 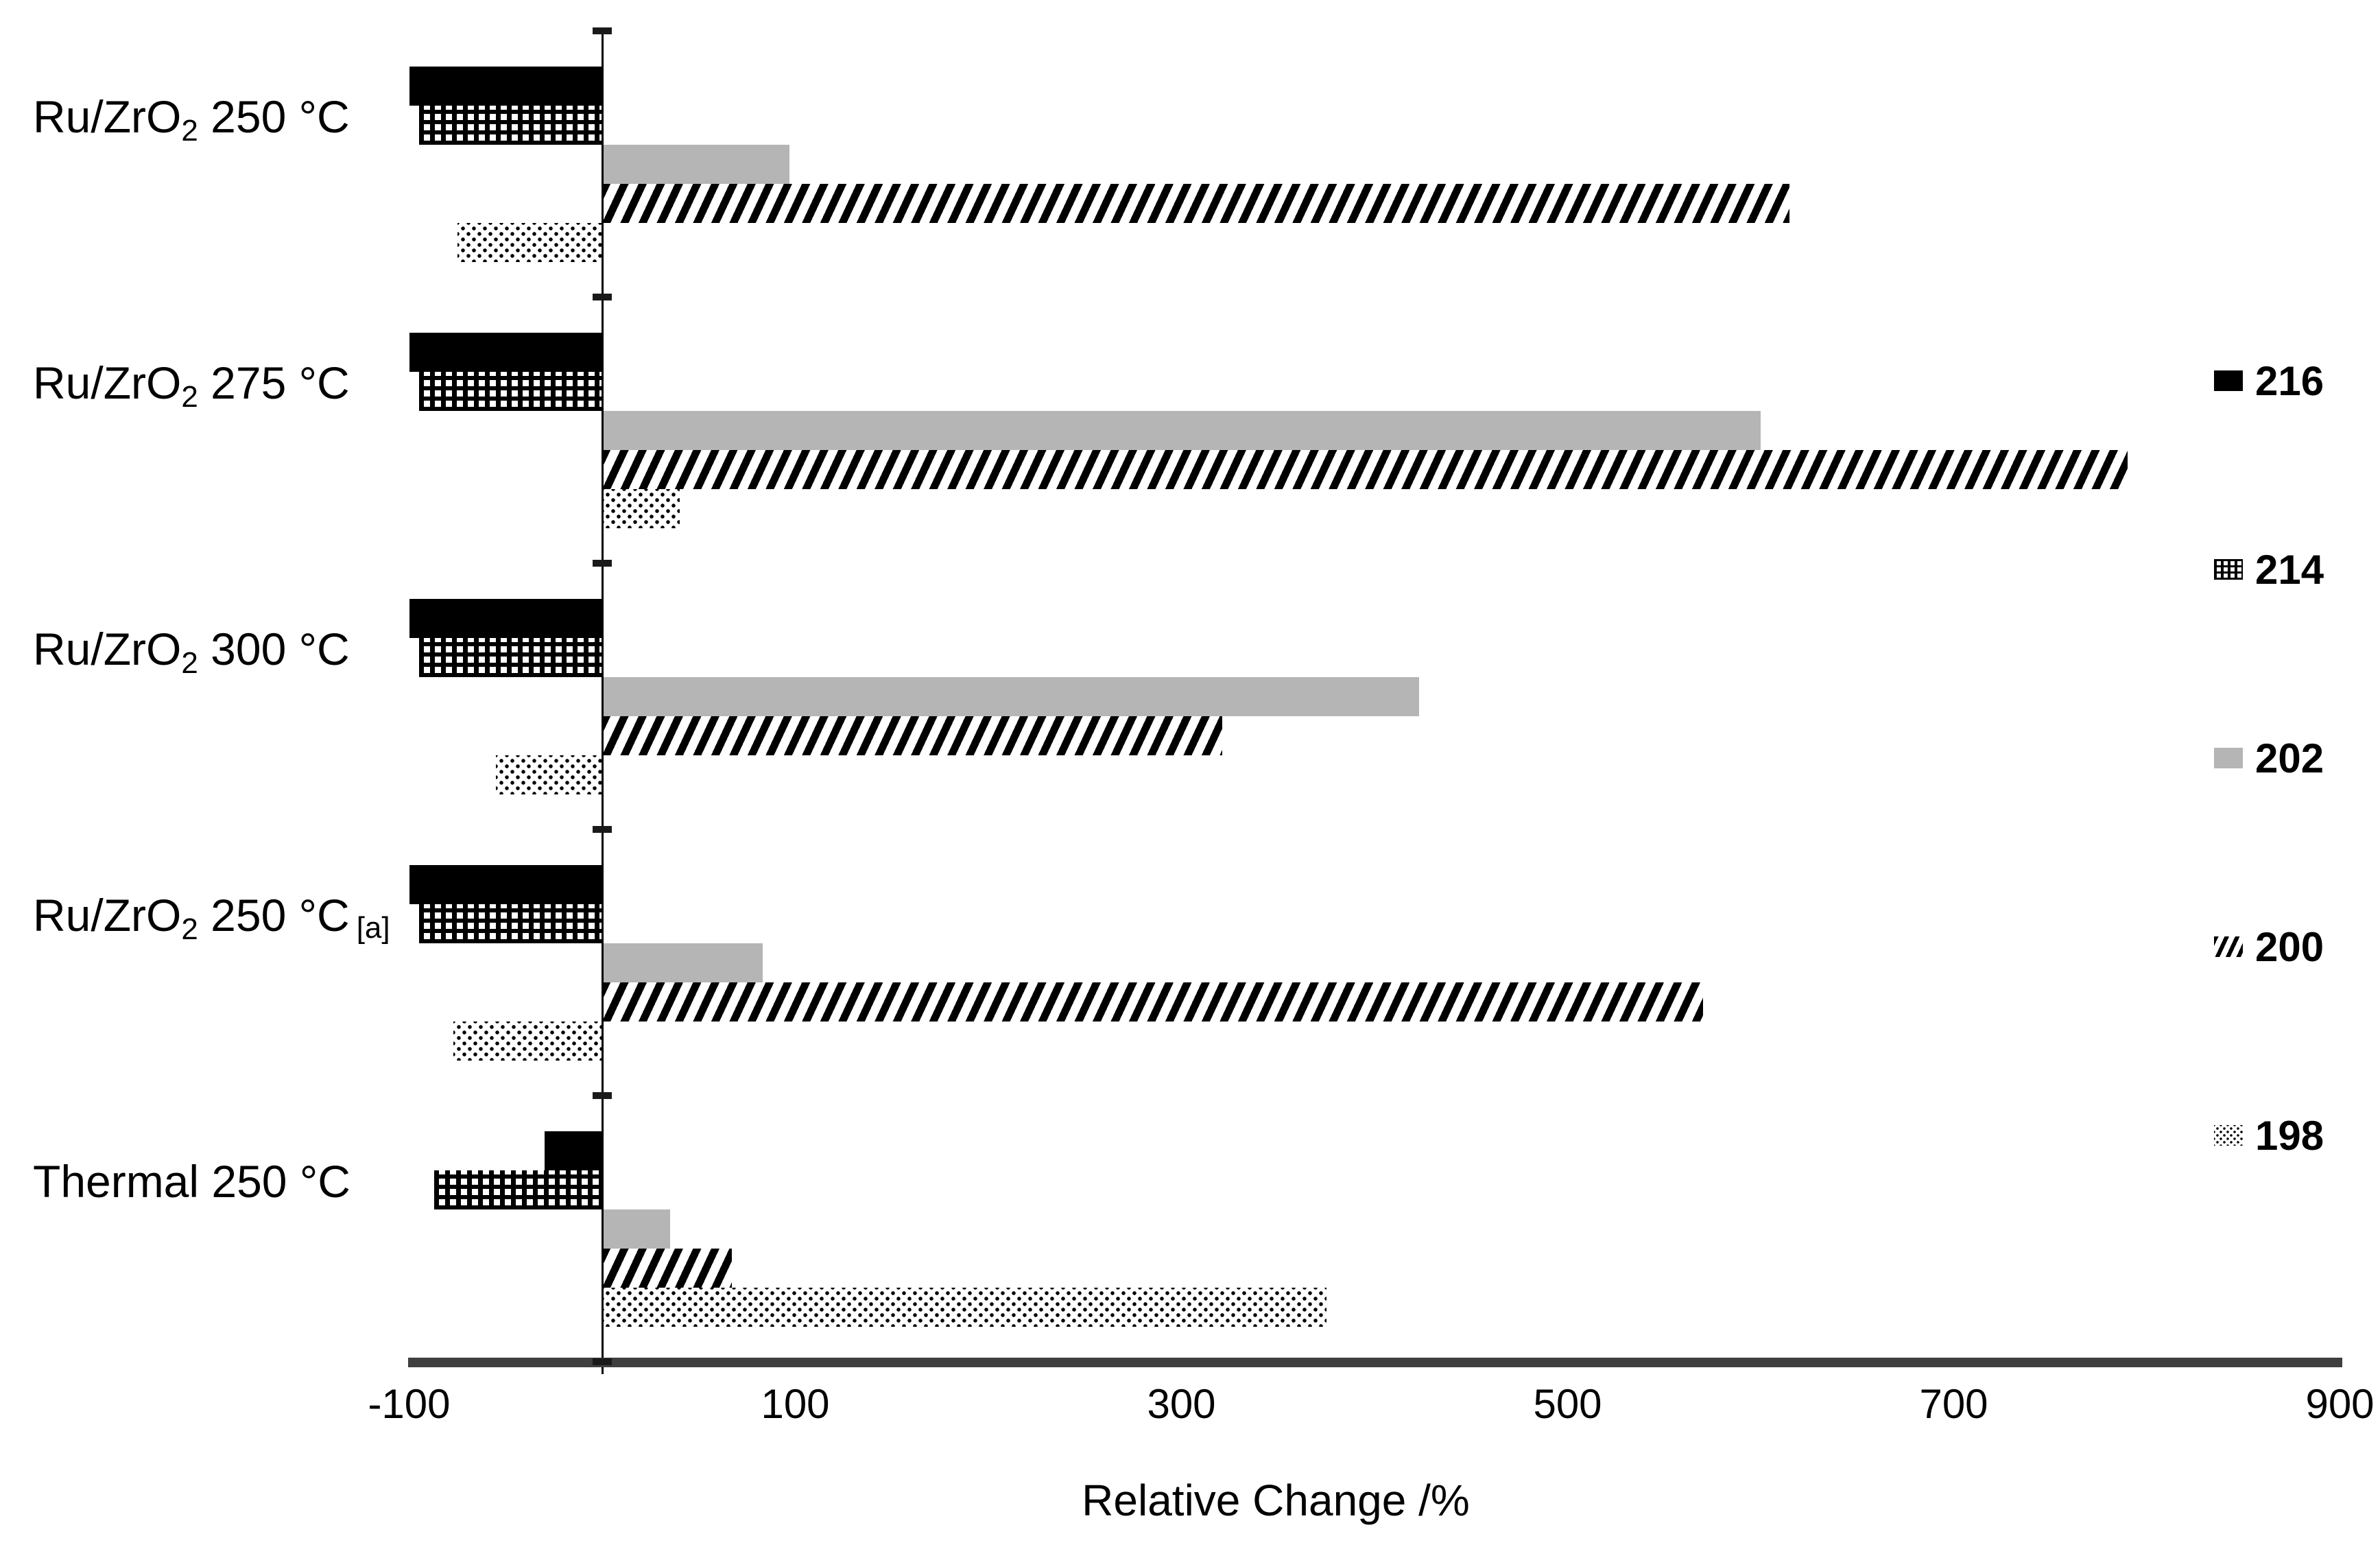 What do you see at coordinates (1375, 1362) in the screenshot?
I see `value-axis-line` at bounding box center [1375, 1362].